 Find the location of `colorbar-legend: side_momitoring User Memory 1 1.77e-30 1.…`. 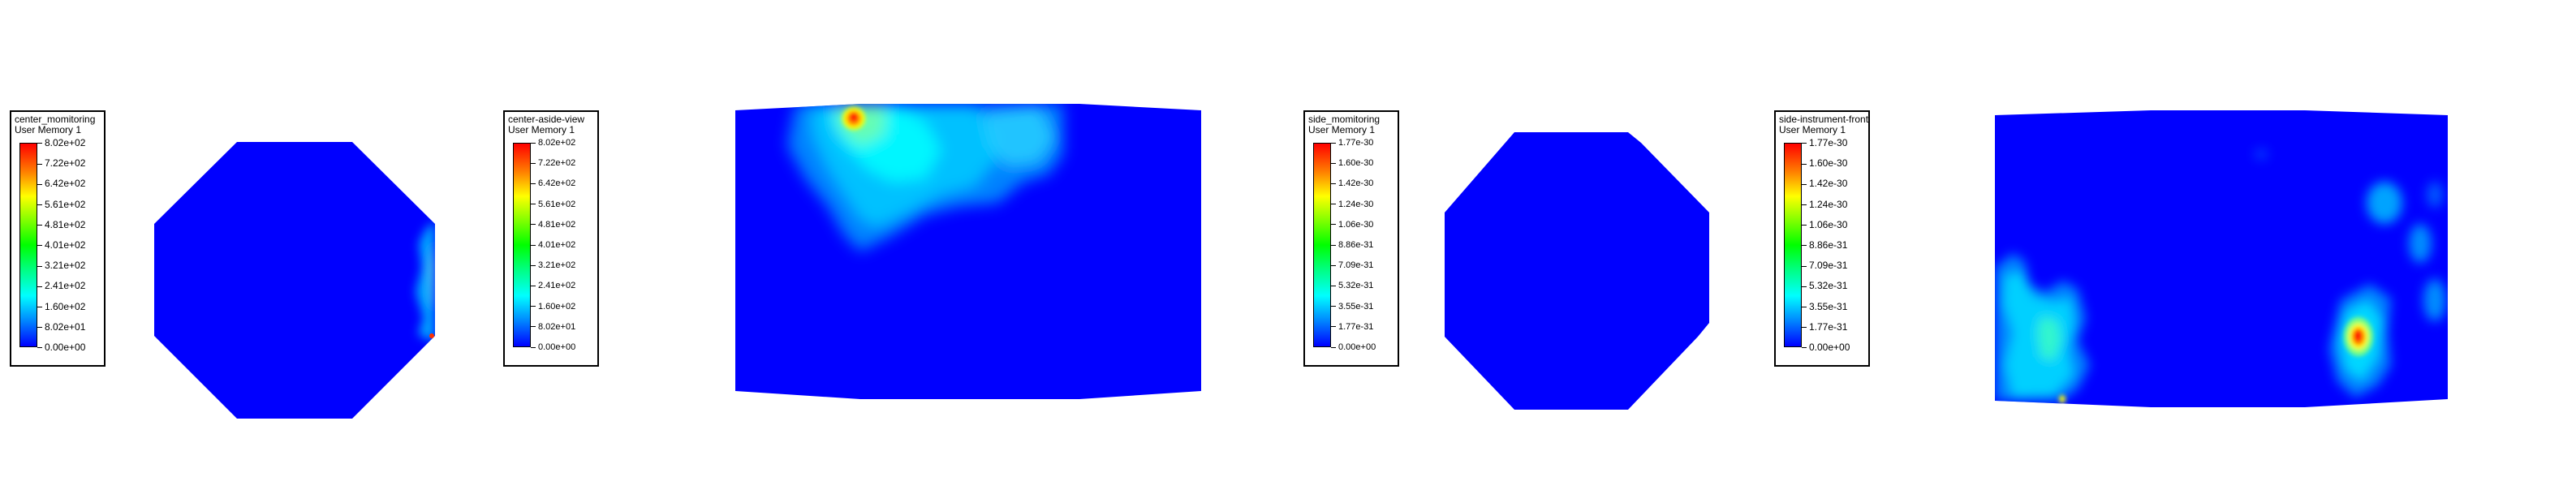

colorbar-legend: side_momitoring User Memory 1 1.77e-30 1.… is located at coordinates (1351, 238).